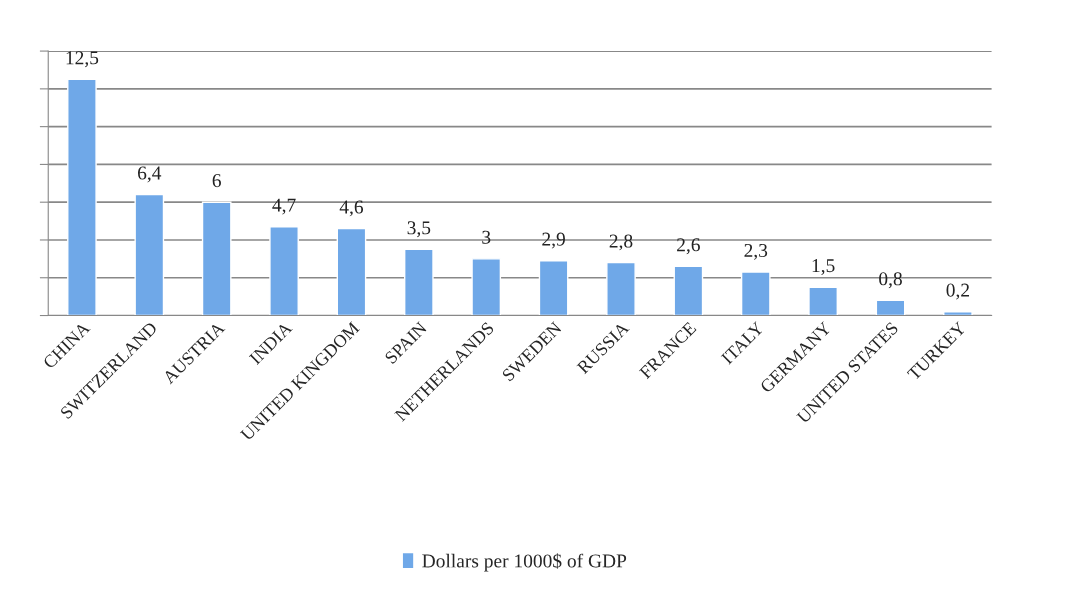 The width and height of the screenshot is (1072, 601). I want to click on data-label: 3,5, so click(419, 229).